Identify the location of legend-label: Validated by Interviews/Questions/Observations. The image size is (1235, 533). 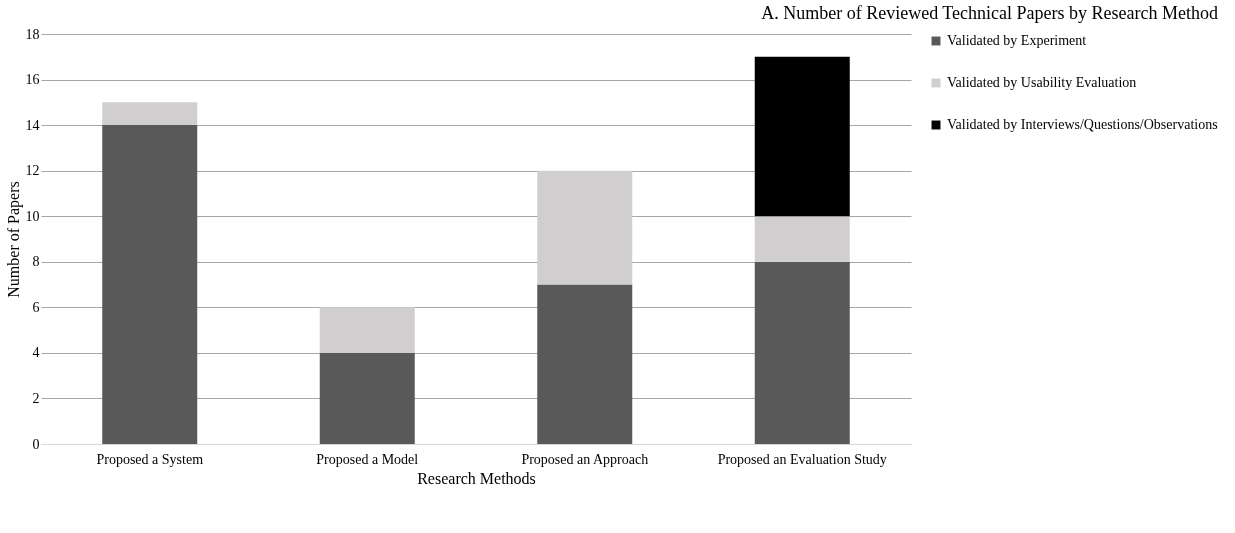
(1082, 124).